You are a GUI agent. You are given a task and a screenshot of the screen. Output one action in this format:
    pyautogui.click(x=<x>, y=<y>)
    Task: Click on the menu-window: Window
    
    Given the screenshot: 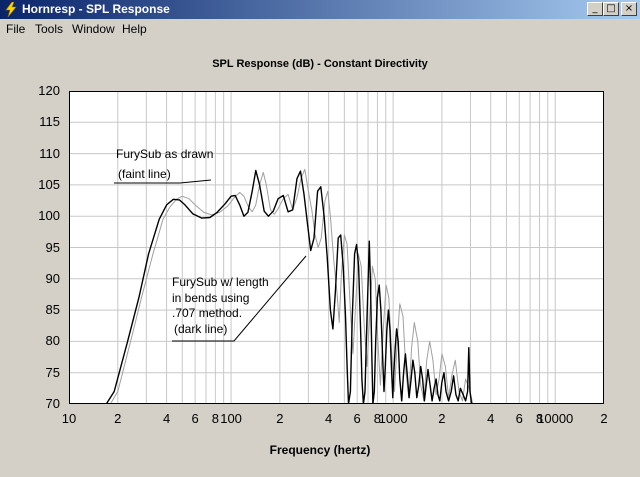 What is the action you would take?
    pyautogui.click(x=93, y=29)
    